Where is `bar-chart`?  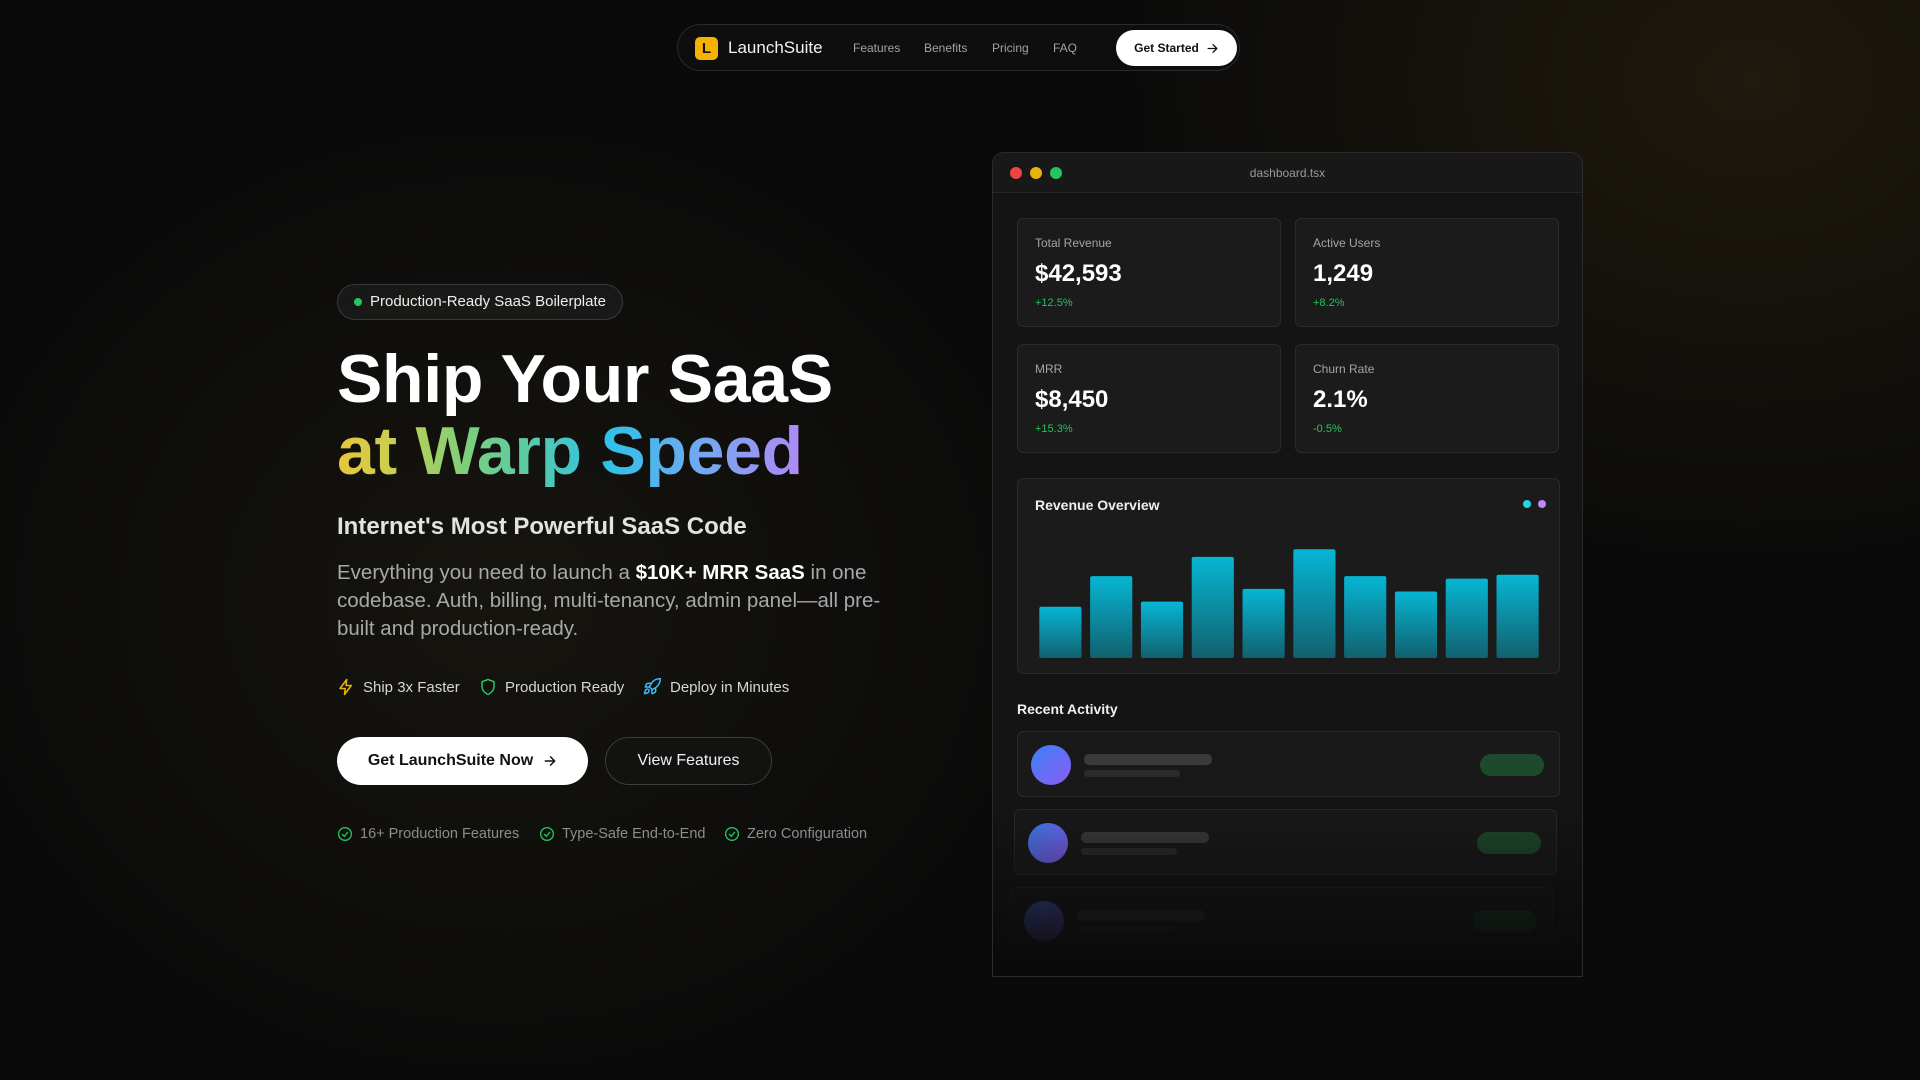
bar-chart is located at coordinates (1289, 603).